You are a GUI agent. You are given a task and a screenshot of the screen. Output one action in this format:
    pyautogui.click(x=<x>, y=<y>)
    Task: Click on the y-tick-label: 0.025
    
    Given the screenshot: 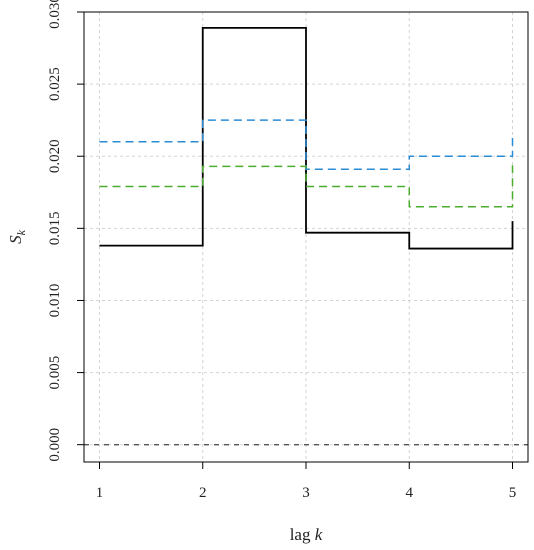 What is the action you would take?
    pyautogui.click(x=55, y=84)
    